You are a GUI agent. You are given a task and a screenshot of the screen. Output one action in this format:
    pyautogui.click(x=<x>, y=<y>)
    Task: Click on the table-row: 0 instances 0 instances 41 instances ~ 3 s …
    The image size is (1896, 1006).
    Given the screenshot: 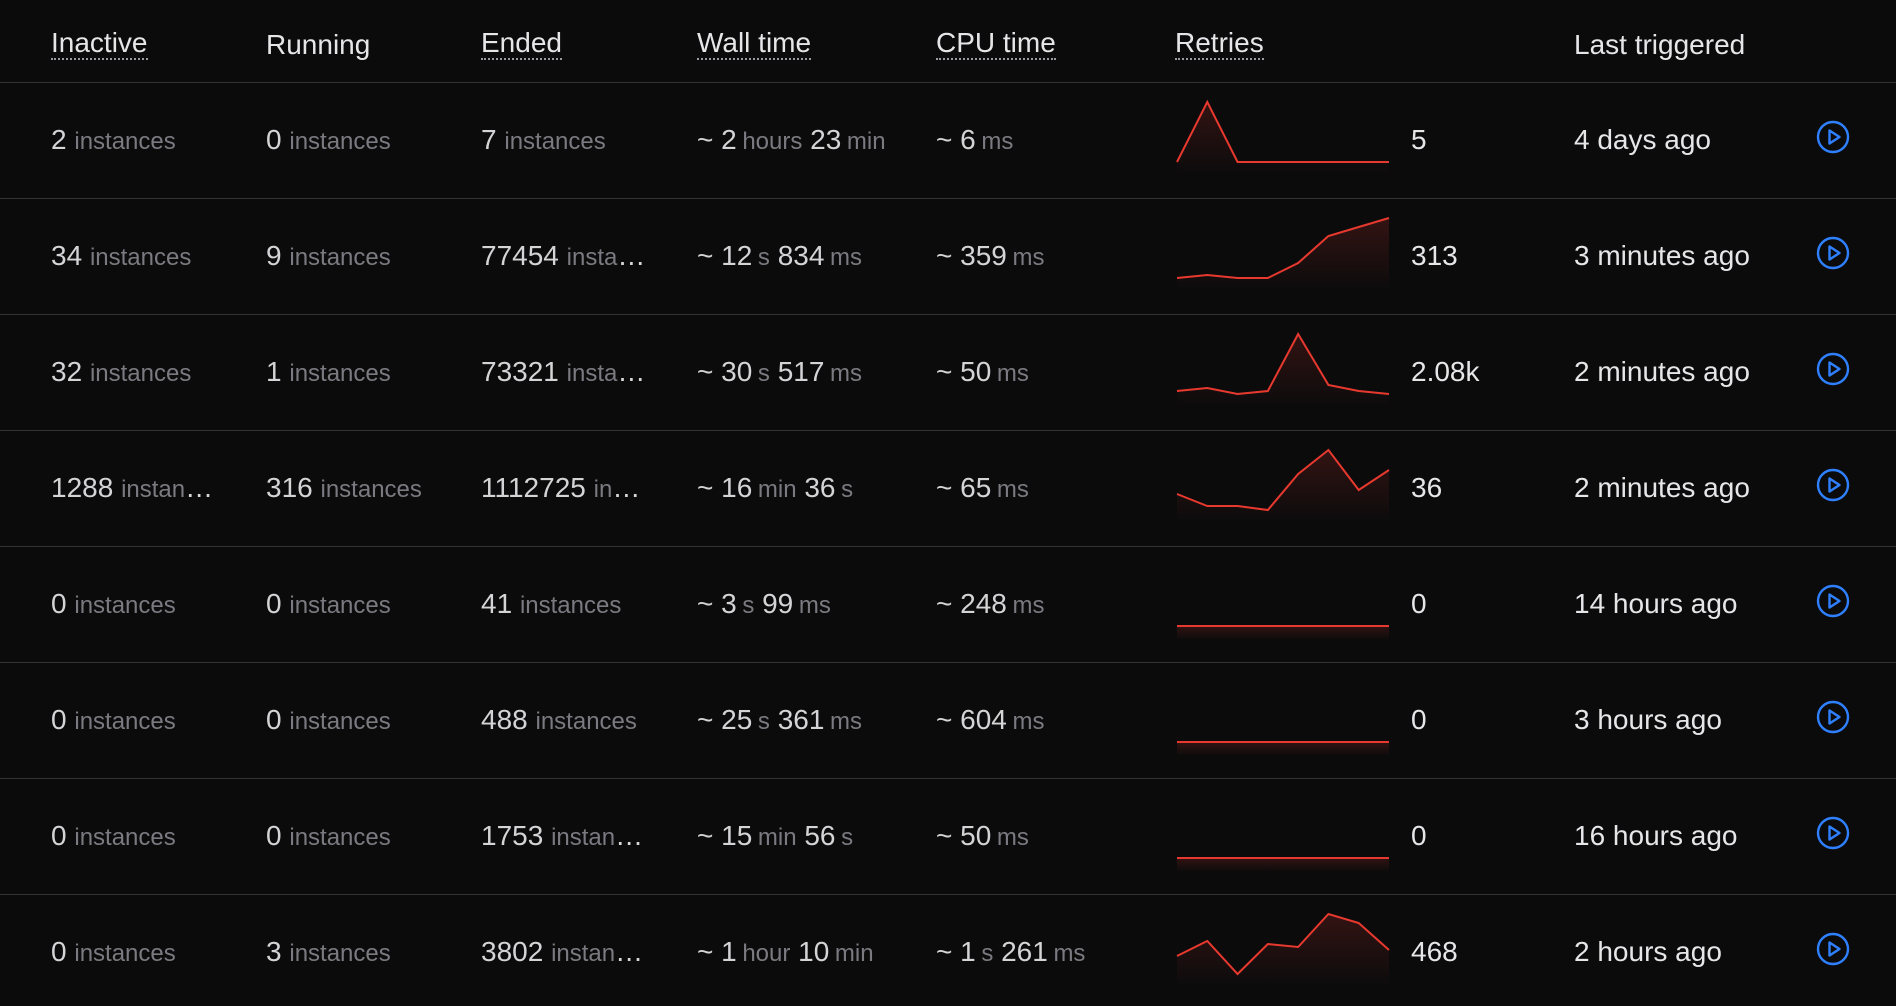 What is the action you would take?
    pyautogui.click(x=948, y=604)
    